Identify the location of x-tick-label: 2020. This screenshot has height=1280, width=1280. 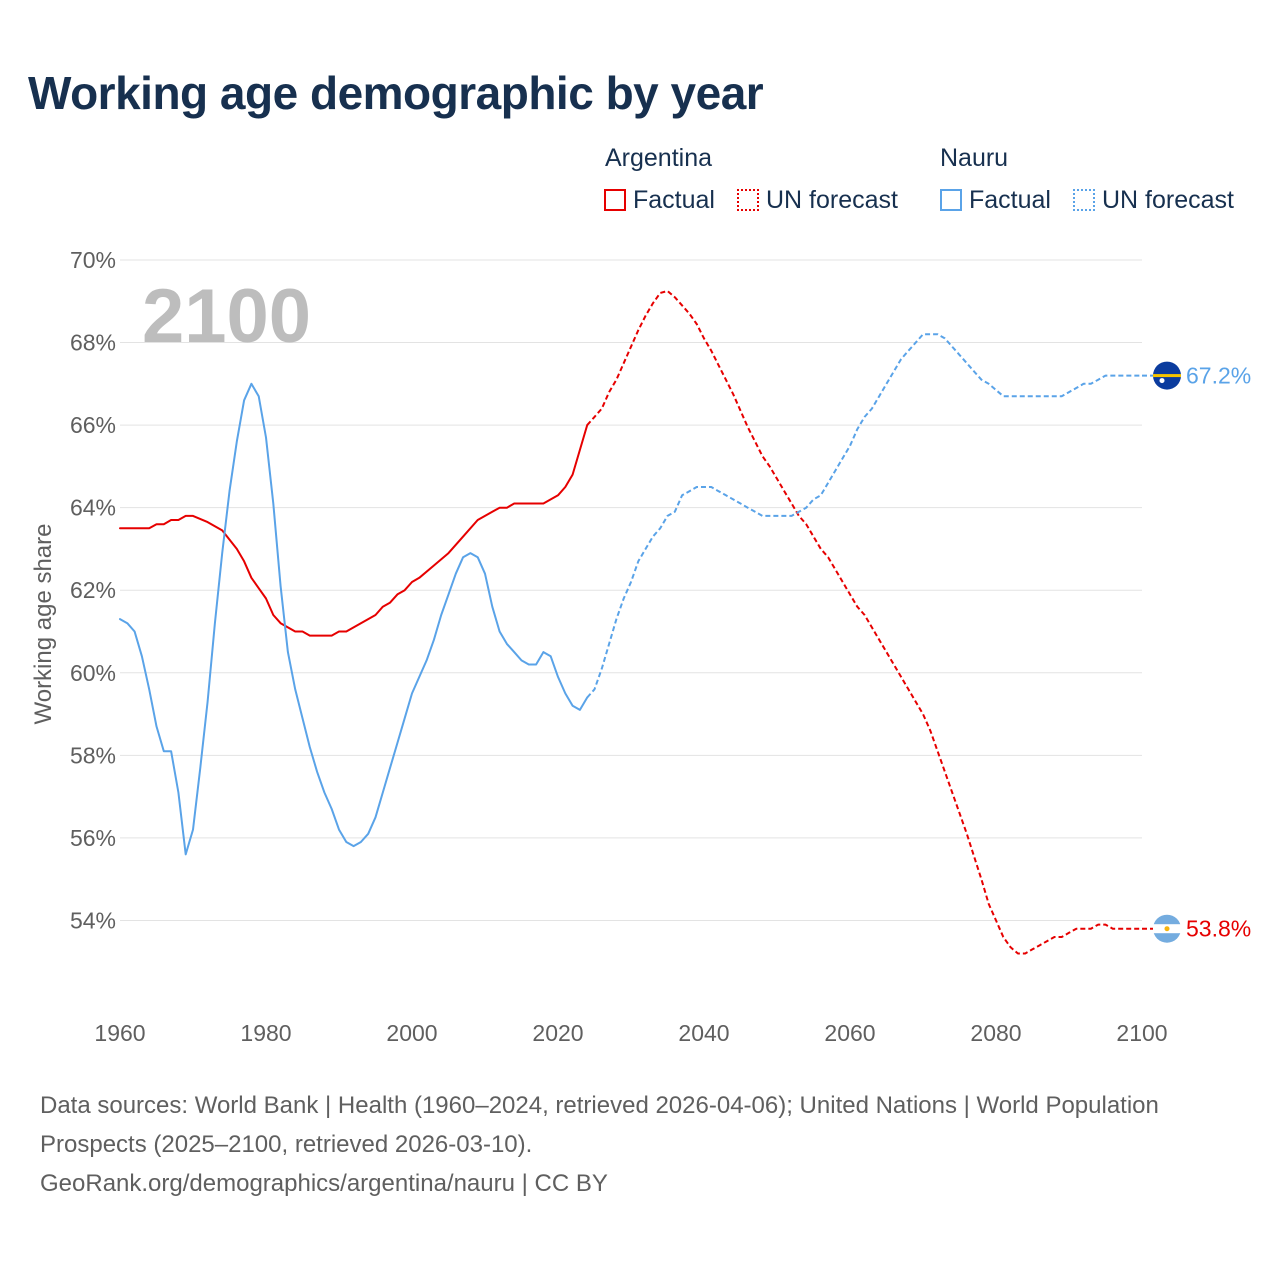
(557, 1033).